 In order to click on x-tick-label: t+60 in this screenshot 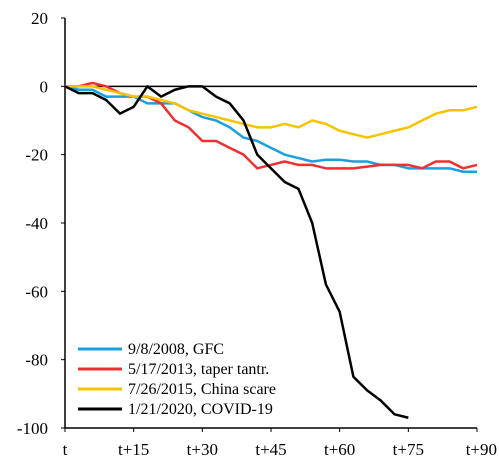, I will do `click(339, 449)`.